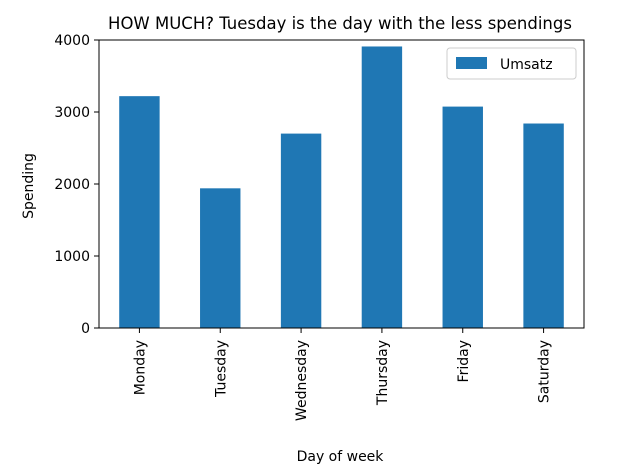 Image resolution: width=622 pixels, height=474 pixels. Describe the element at coordinates (72, 113) in the screenshot. I see `y-tick-label-3000: 3000` at that location.